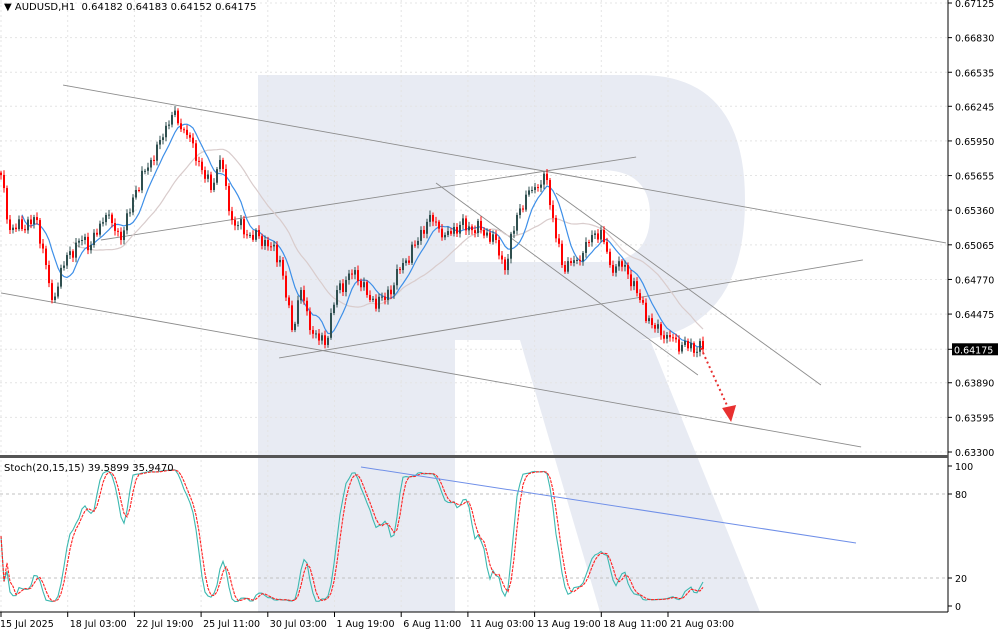 The image size is (1000, 634). Describe the element at coordinates (571, 309) in the screenshot. I see `rising-line-lower` at that location.